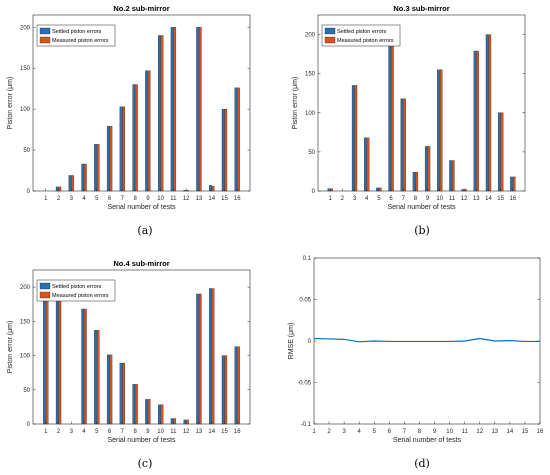  I want to click on panel-caption: (b), so click(422, 230).